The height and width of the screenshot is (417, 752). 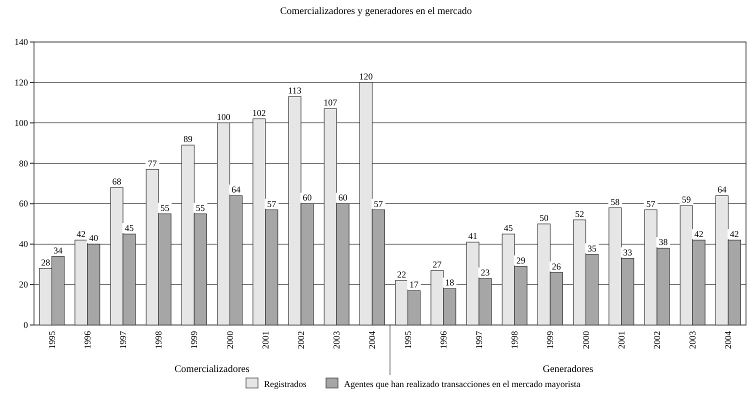 I want to click on data-label: 38, so click(x=663, y=242).